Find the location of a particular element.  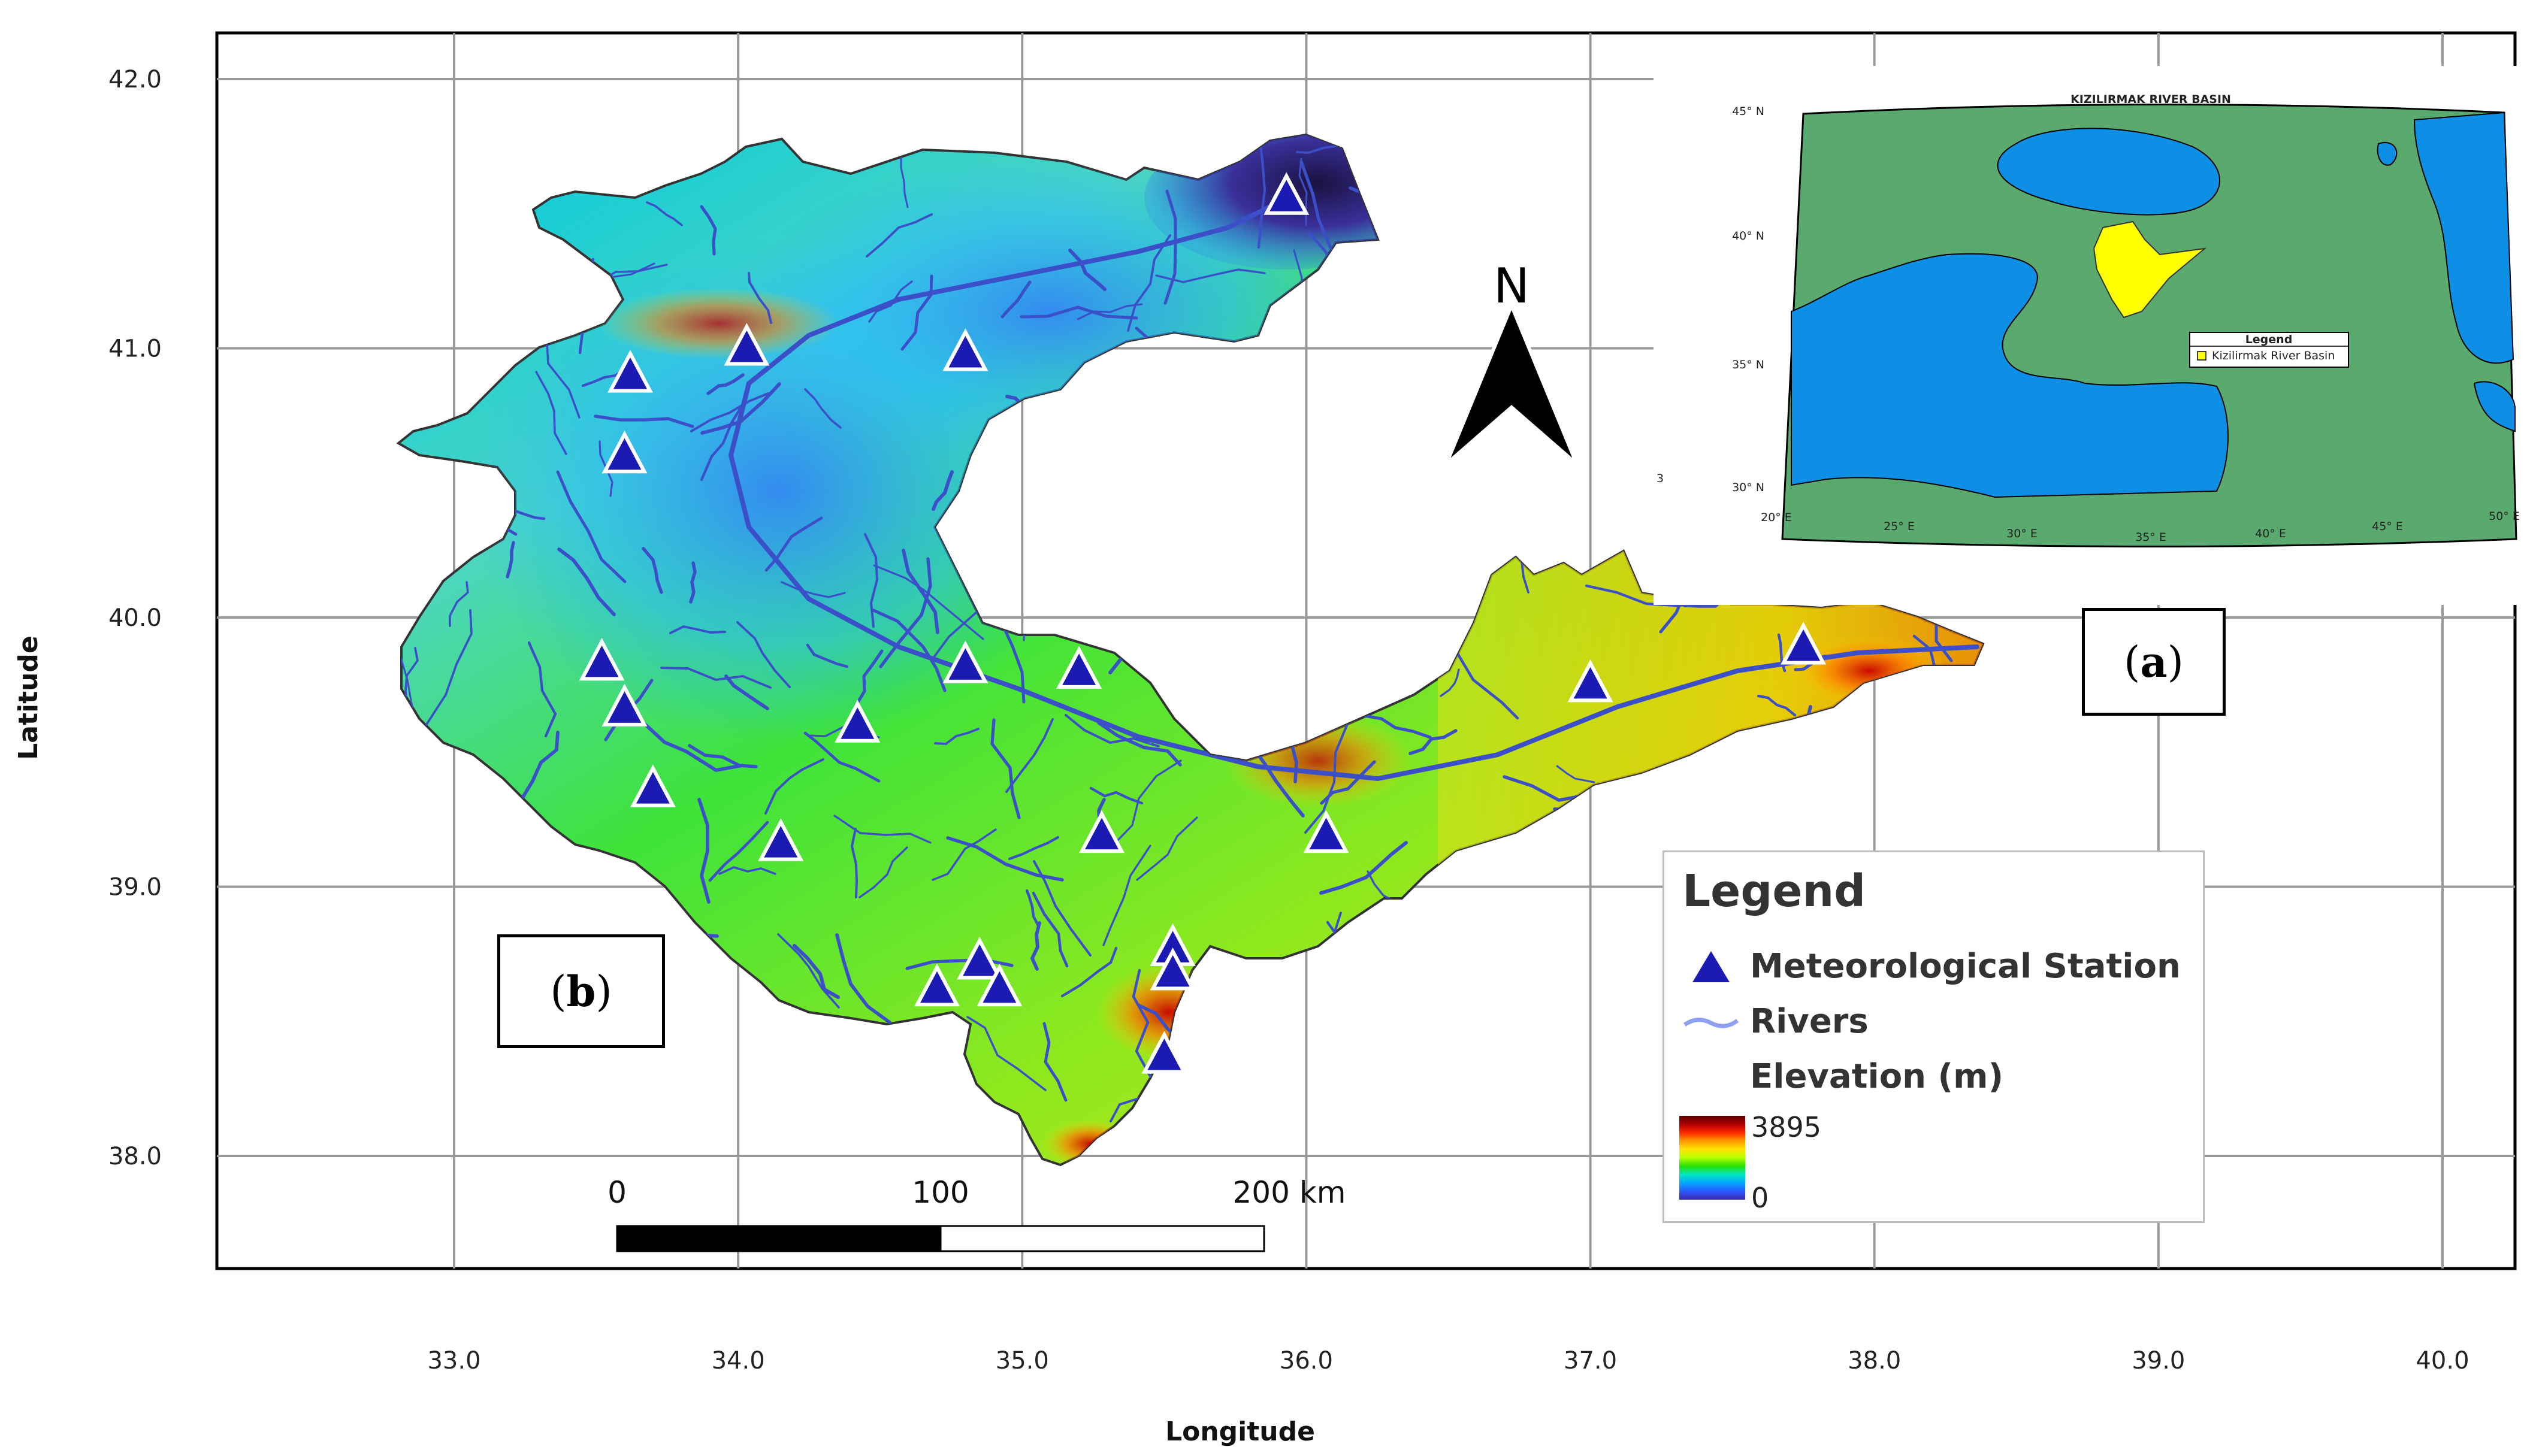

inset-lon-45: 45° E is located at coordinates (2387, 526).